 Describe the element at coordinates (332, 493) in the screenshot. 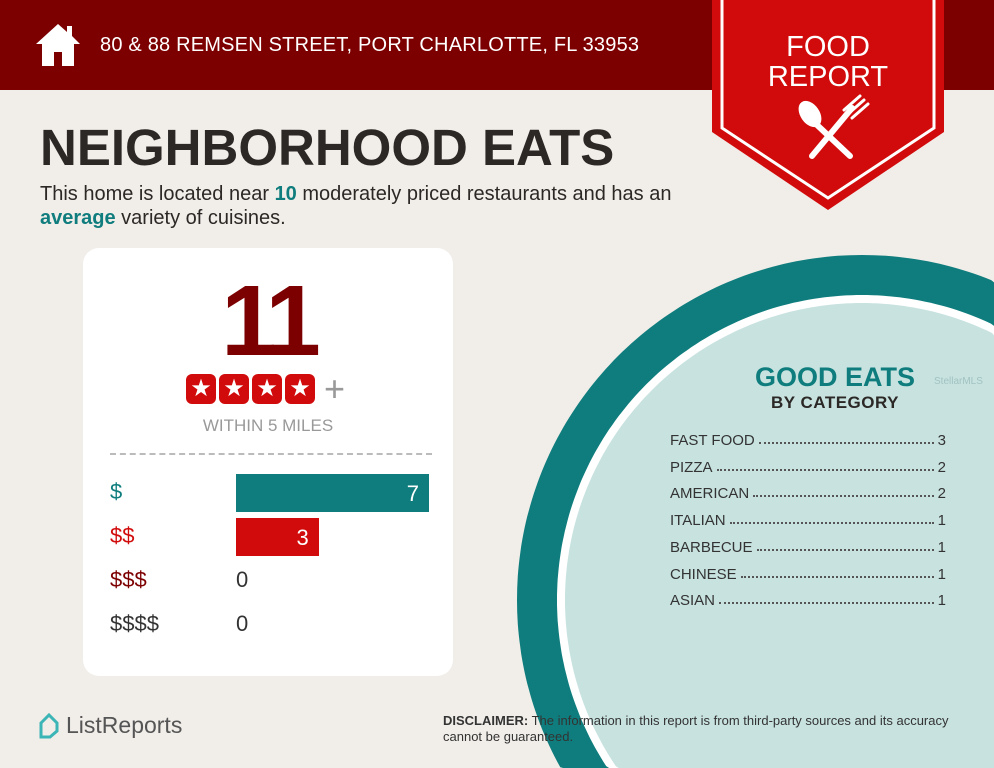

I see `price-bar: 7` at that location.